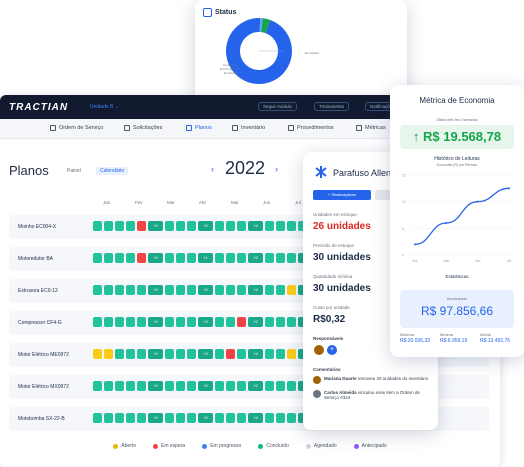 This screenshot has width=524, height=467. What do you see at coordinates (76, 128) in the screenshot?
I see `tab-work-orders: Ordem de Serviço` at bounding box center [76, 128].